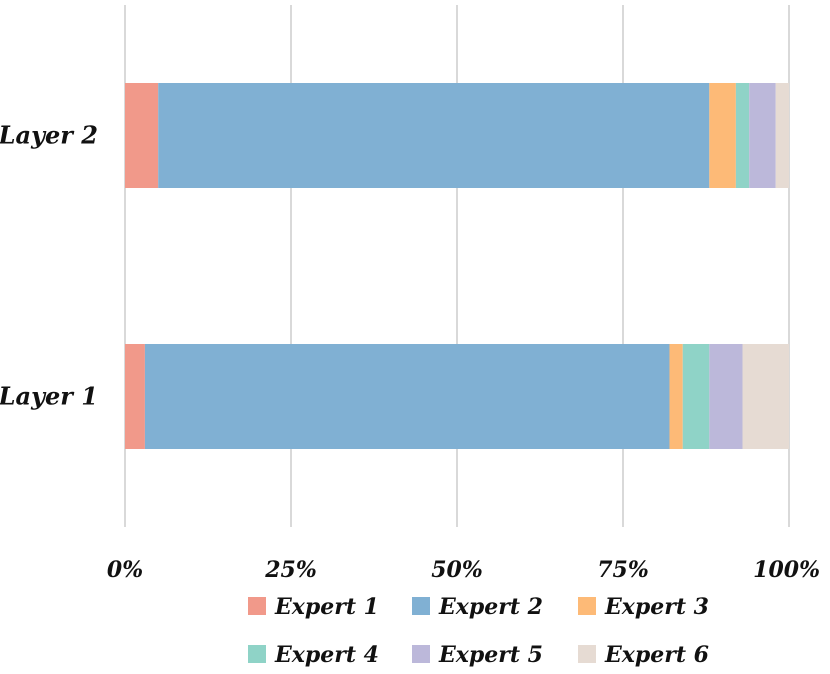 Image resolution: width=830 pixels, height=674 pixels. What do you see at coordinates (490, 655) in the screenshot?
I see `legend-label: Expert 5` at bounding box center [490, 655].